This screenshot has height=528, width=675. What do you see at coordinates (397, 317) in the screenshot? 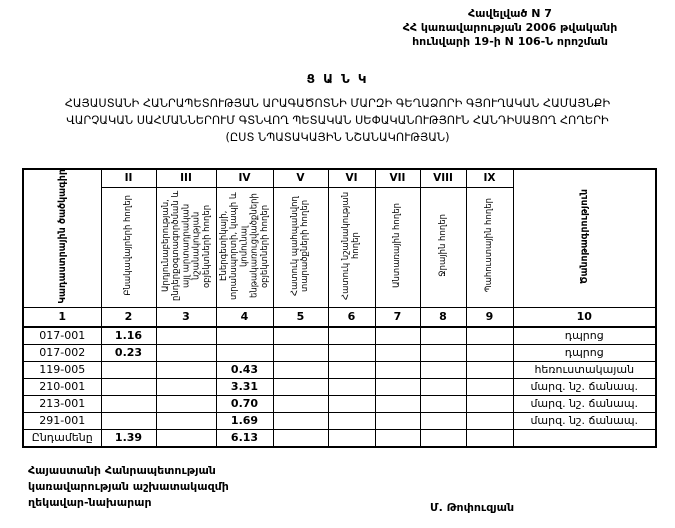
I see `column-number-cell: 7` at bounding box center [397, 317].